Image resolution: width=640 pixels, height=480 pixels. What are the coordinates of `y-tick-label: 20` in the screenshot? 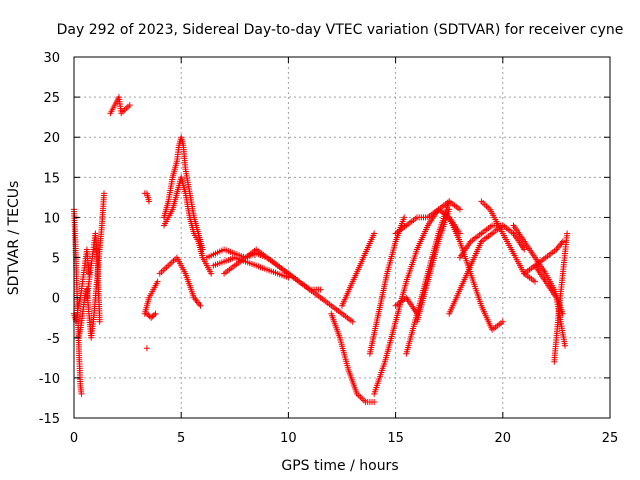 It's located at (51, 138).